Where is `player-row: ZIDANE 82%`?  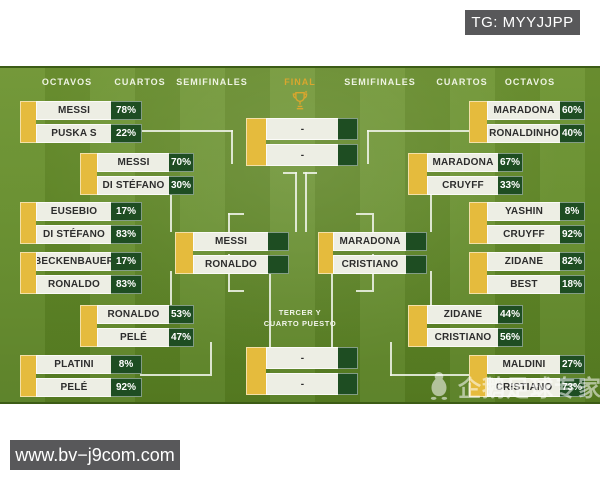 player-row: ZIDANE 82% is located at coordinates (536, 261).